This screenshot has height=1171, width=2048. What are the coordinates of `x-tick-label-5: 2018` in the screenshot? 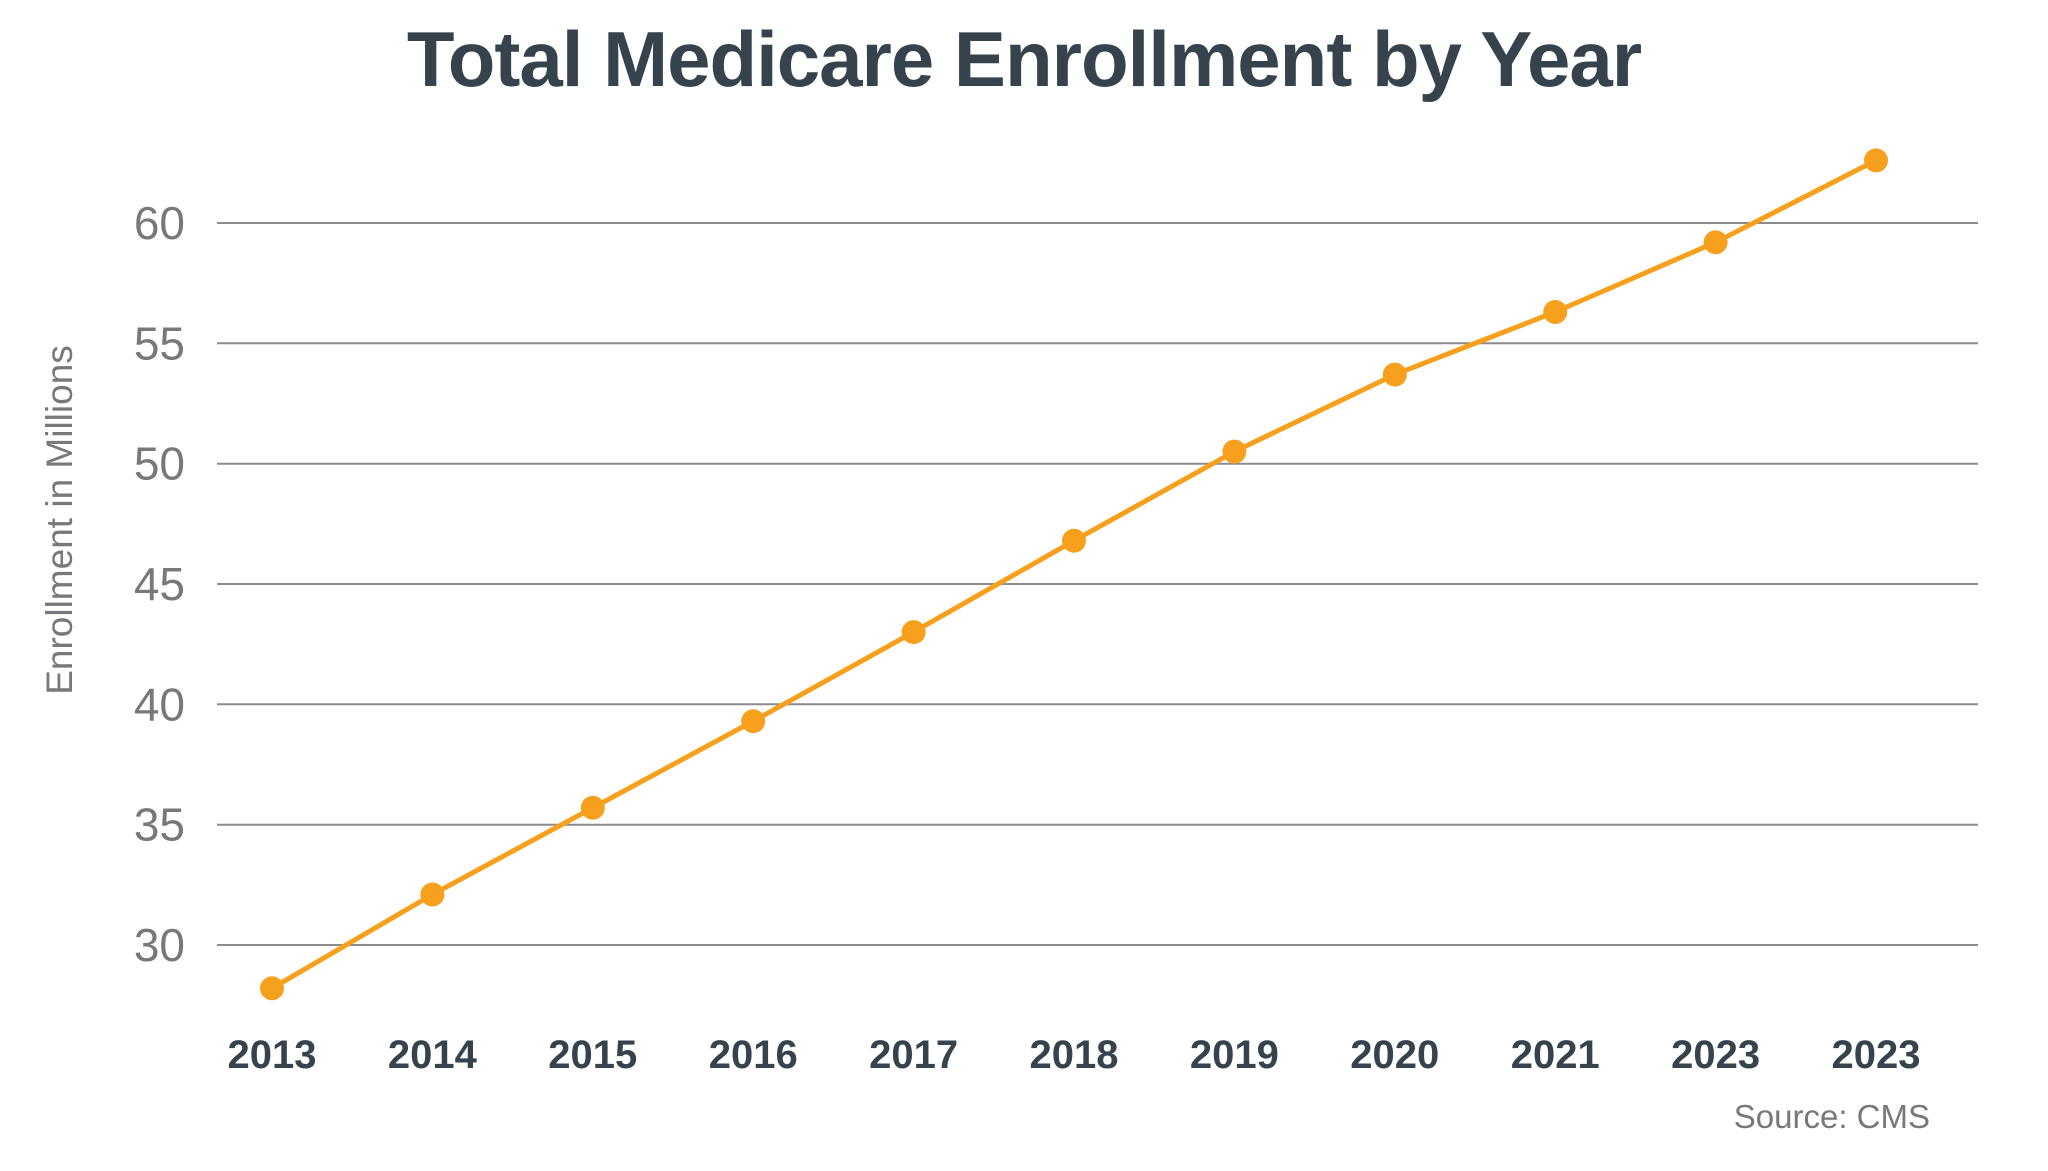 It's located at (1074, 1055).